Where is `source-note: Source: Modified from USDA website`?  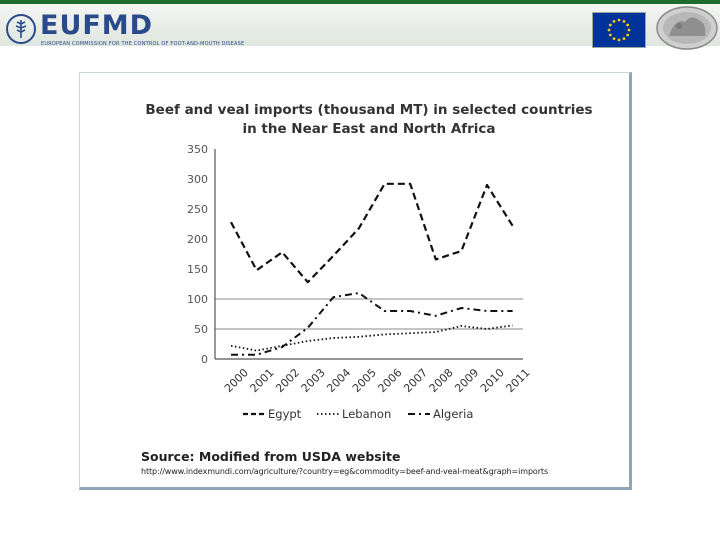 source-note: Source: Modified from USDA website is located at coordinates (271, 456).